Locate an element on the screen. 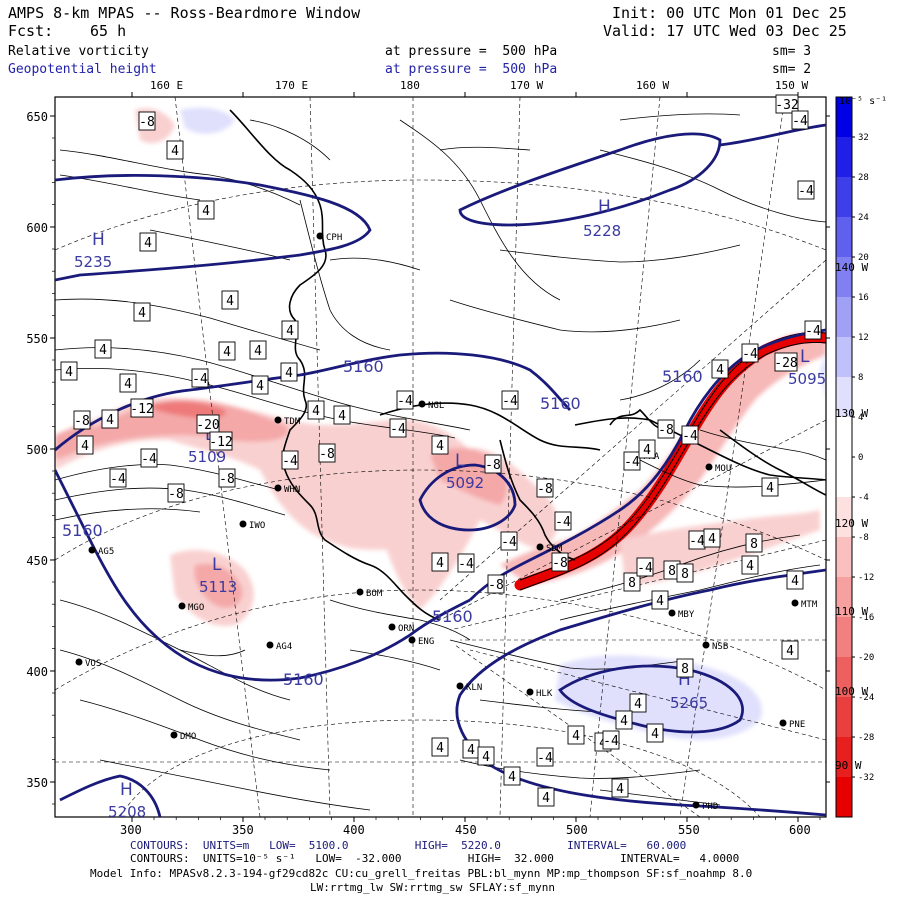 The width and height of the screenshot is (900, 900). height-label: L is located at coordinates (805, 357).